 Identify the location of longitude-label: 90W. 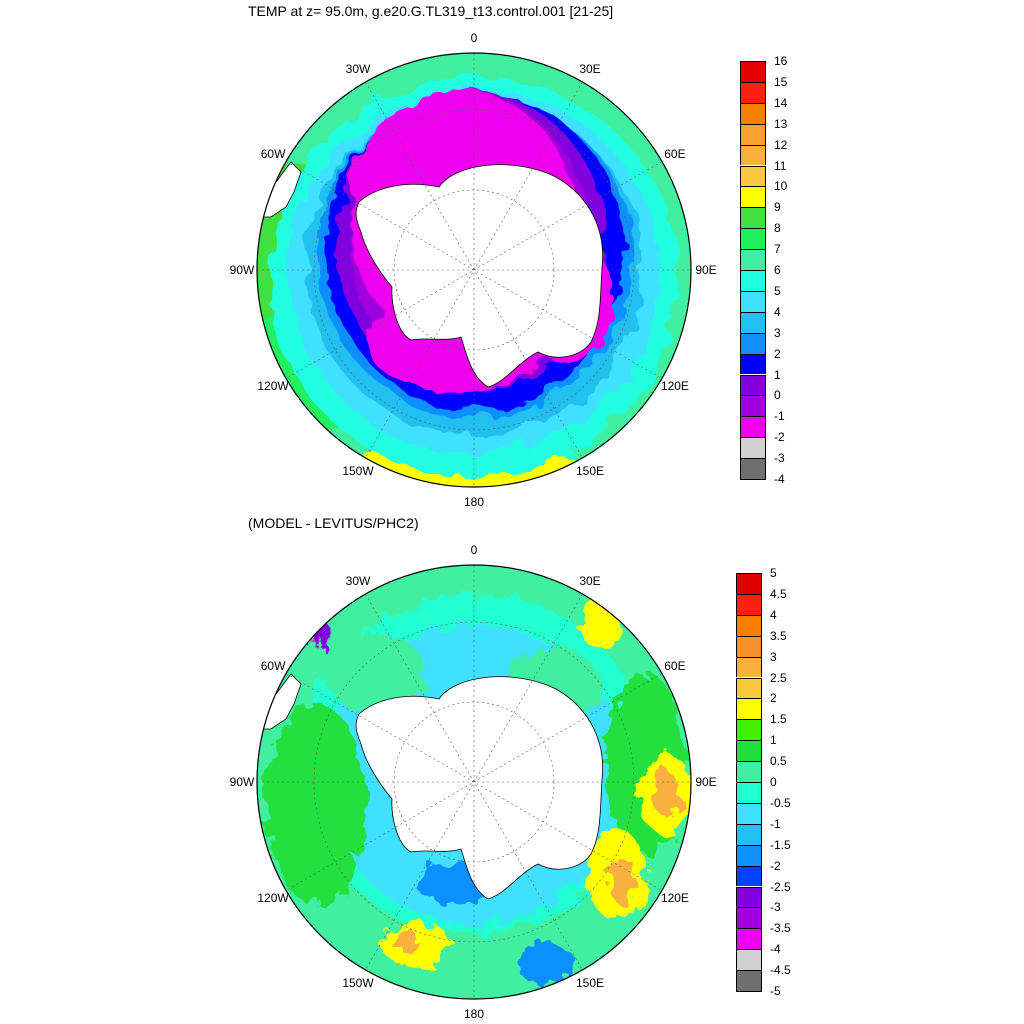
(242, 782).